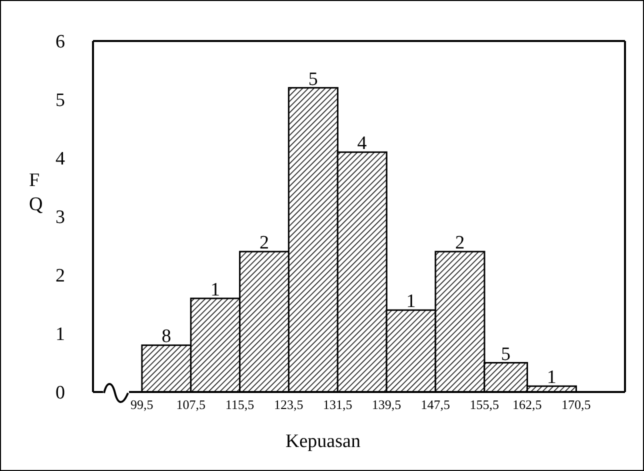 The image size is (644, 471). I want to click on x-tick-label: 170,5, so click(576, 404).